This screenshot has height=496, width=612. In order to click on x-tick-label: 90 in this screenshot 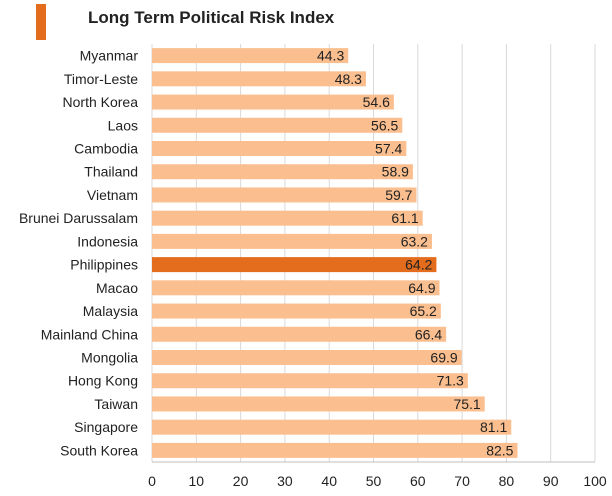, I will do `click(551, 481)`.